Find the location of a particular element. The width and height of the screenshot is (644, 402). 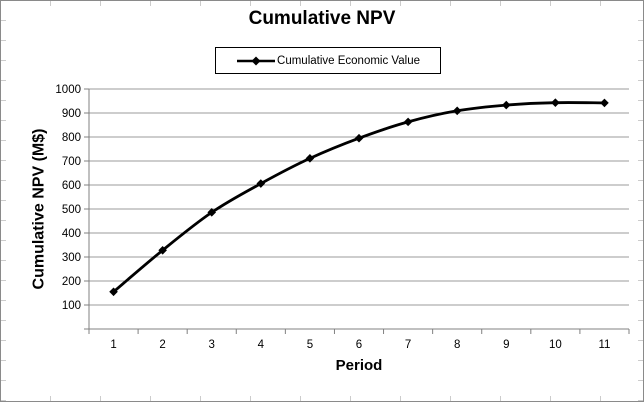

svg-text: 1000 is located at coordinates (68, 90).